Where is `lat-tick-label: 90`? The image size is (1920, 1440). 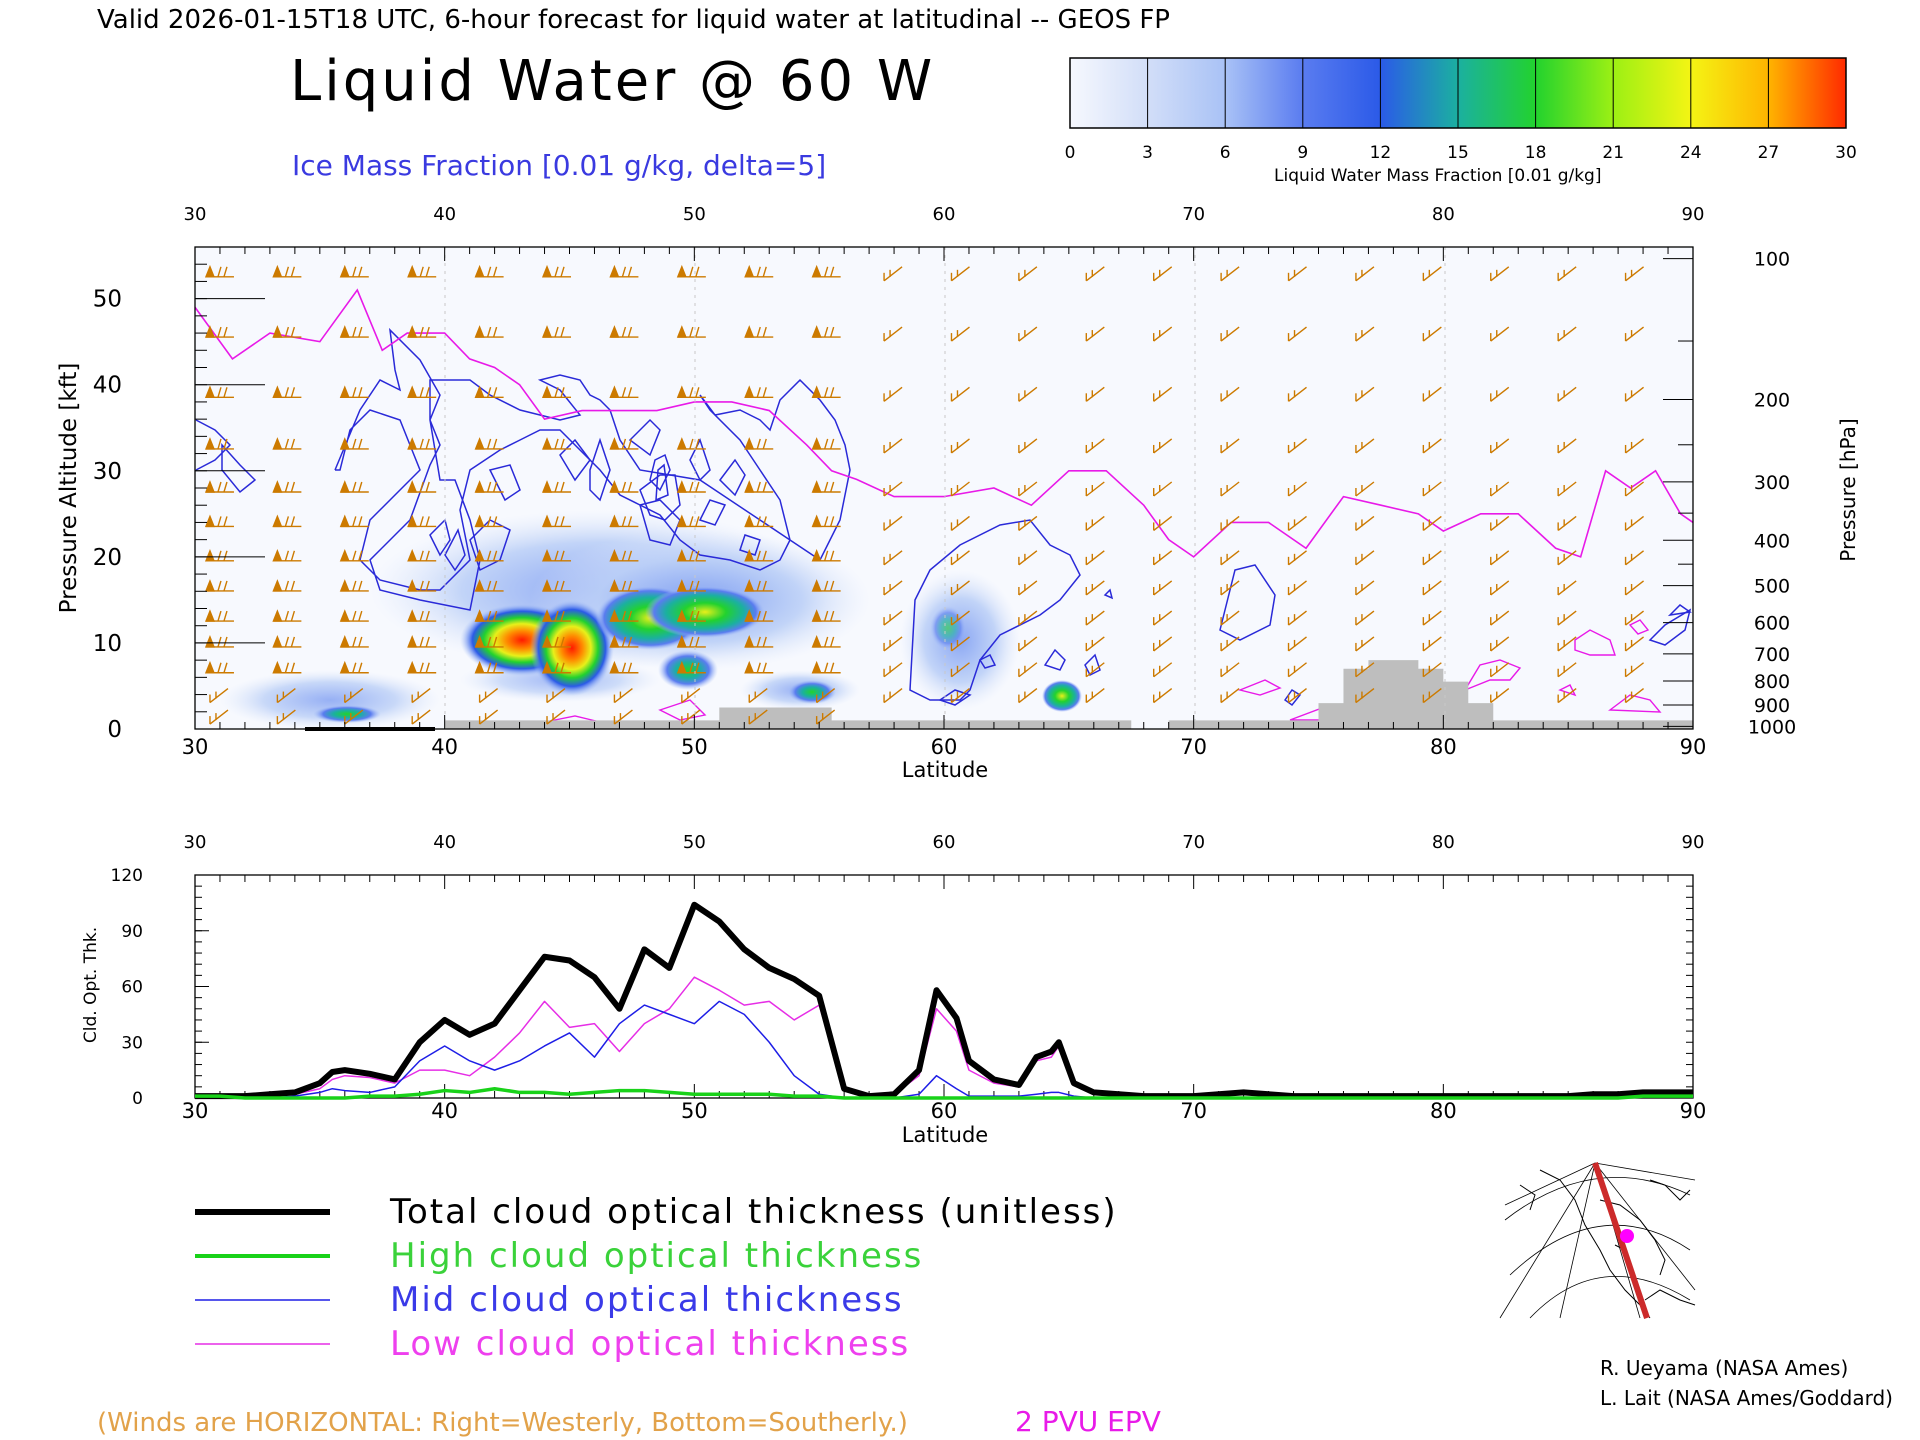
lat-tick-label: 90 is located at coordinates (1693, 214).